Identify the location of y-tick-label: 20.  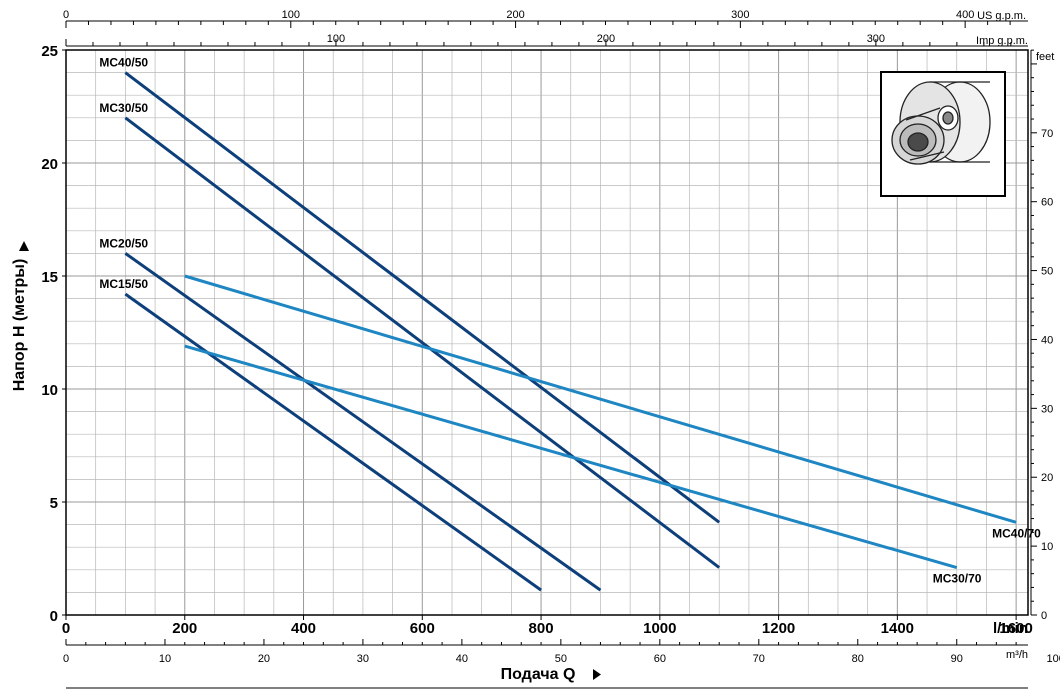
(49, 164).